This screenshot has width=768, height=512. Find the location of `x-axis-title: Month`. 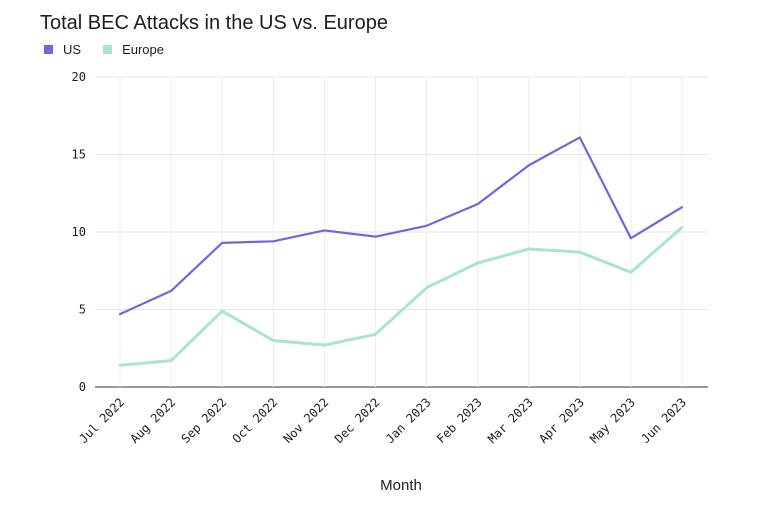

x-axis-title: Month is located at coordinates (401, 485).